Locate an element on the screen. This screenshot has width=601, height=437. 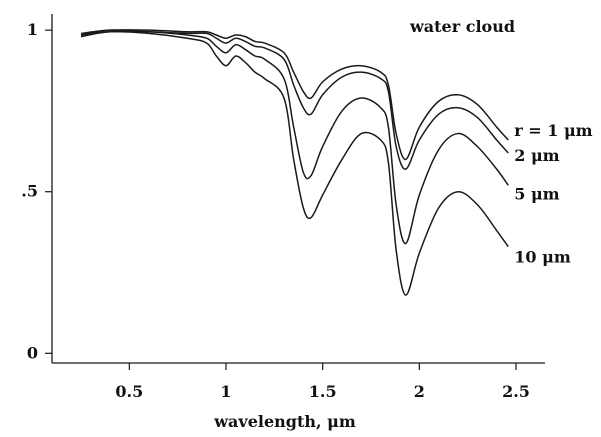
y-tick-label: .5 is located at coordinates (29, 191).